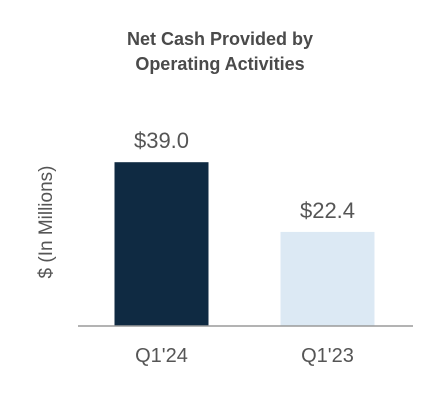  Describe the element at coordinates (220, 39) in the screenshot. I see `chart-title-line-1: Net Cash Provided by` at that location.